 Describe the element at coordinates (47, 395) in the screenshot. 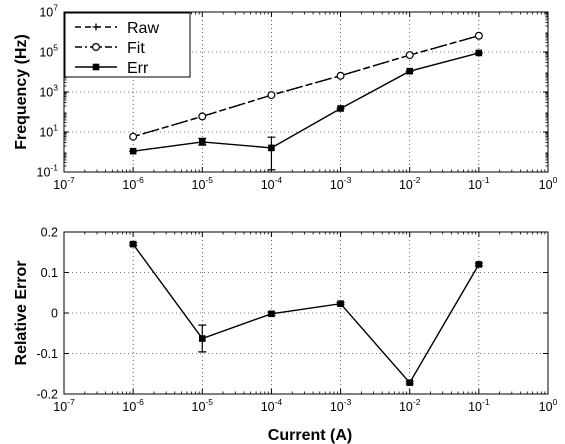

I see `y-tick-label: -0.2` at that location.